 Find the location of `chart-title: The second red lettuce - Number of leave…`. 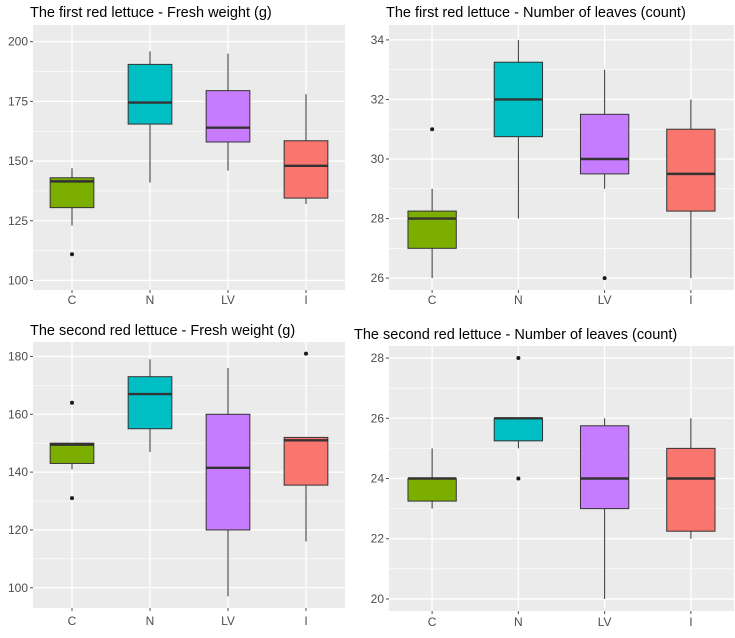

chart-title: The second red lettuce - Number of leave… is located at coordinates (515, 335).